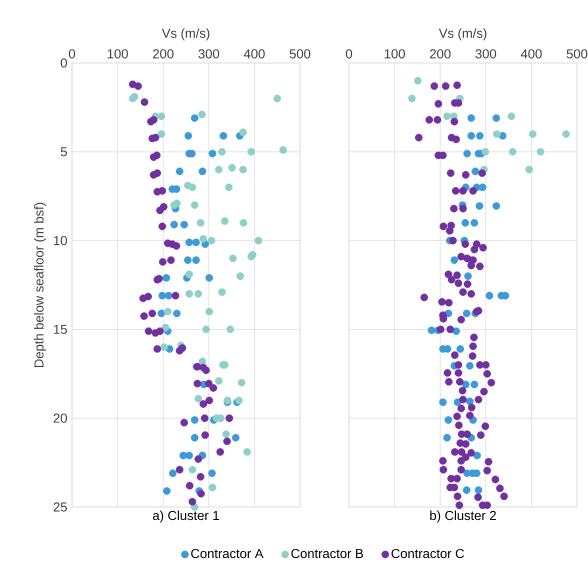  I want to click on y-axis-title: Depth below seafloor (m bsf), so click(40, 285).